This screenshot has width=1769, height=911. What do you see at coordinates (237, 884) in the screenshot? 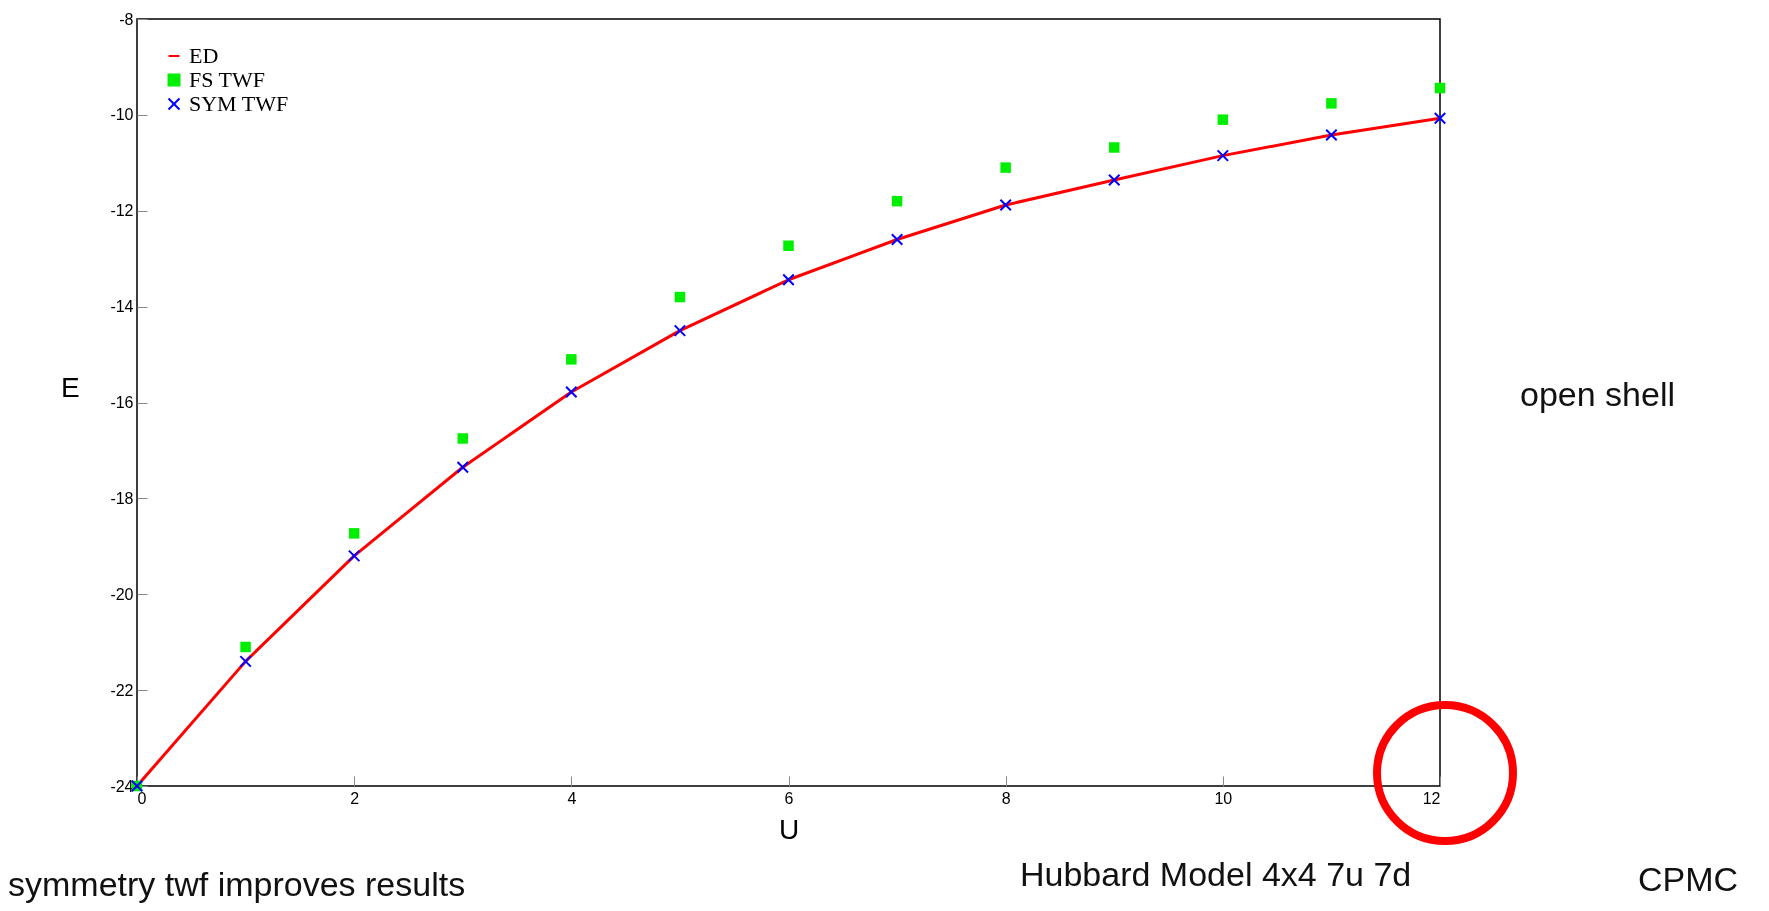
I see `text: symmetry twf improves results` at bounding box center [237, 884].